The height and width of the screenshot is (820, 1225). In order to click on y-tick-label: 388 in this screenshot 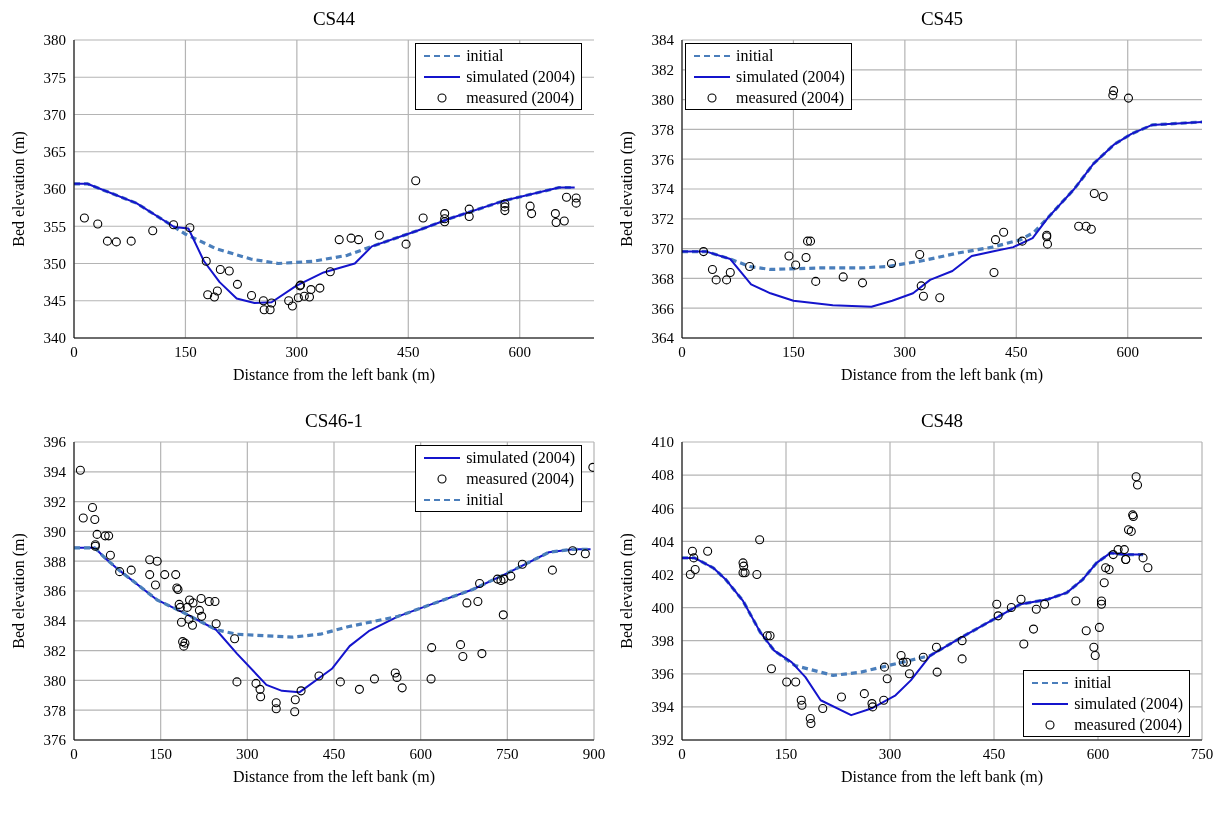, I will do `click(54, 561)`.